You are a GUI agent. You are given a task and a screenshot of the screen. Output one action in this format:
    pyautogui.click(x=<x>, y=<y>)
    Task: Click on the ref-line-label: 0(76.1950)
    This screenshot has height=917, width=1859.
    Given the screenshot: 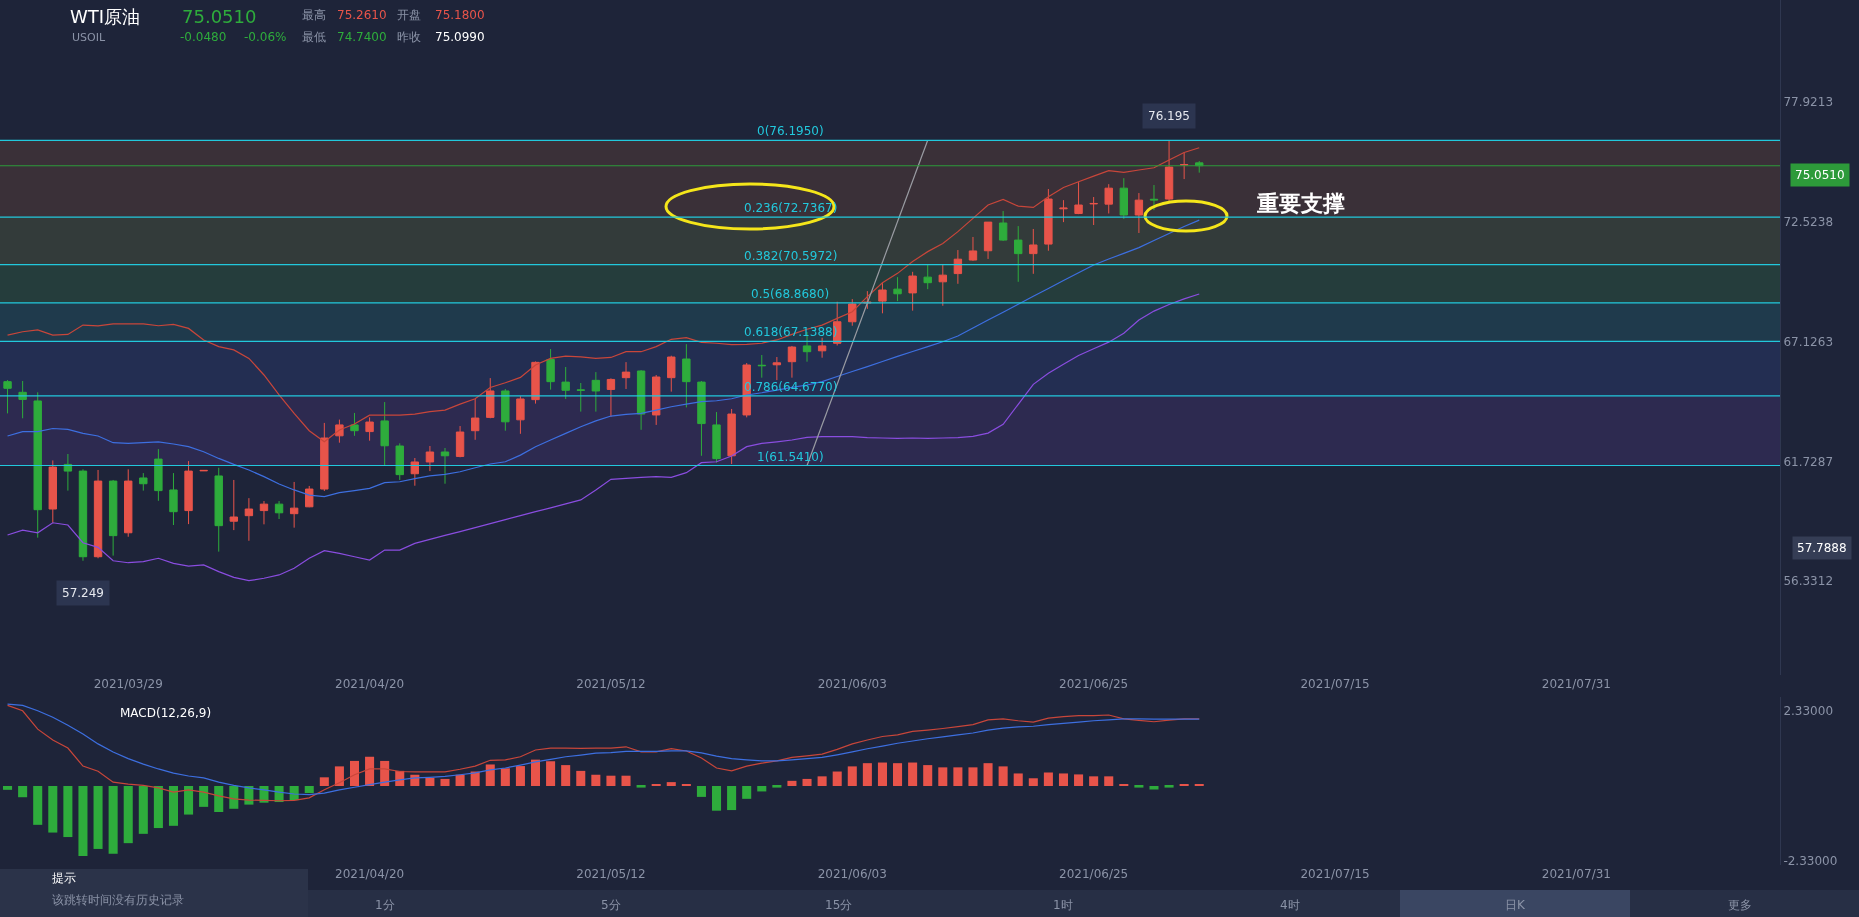 What is the action you would take?
    pyautogui.click(x=790, y=131)
    